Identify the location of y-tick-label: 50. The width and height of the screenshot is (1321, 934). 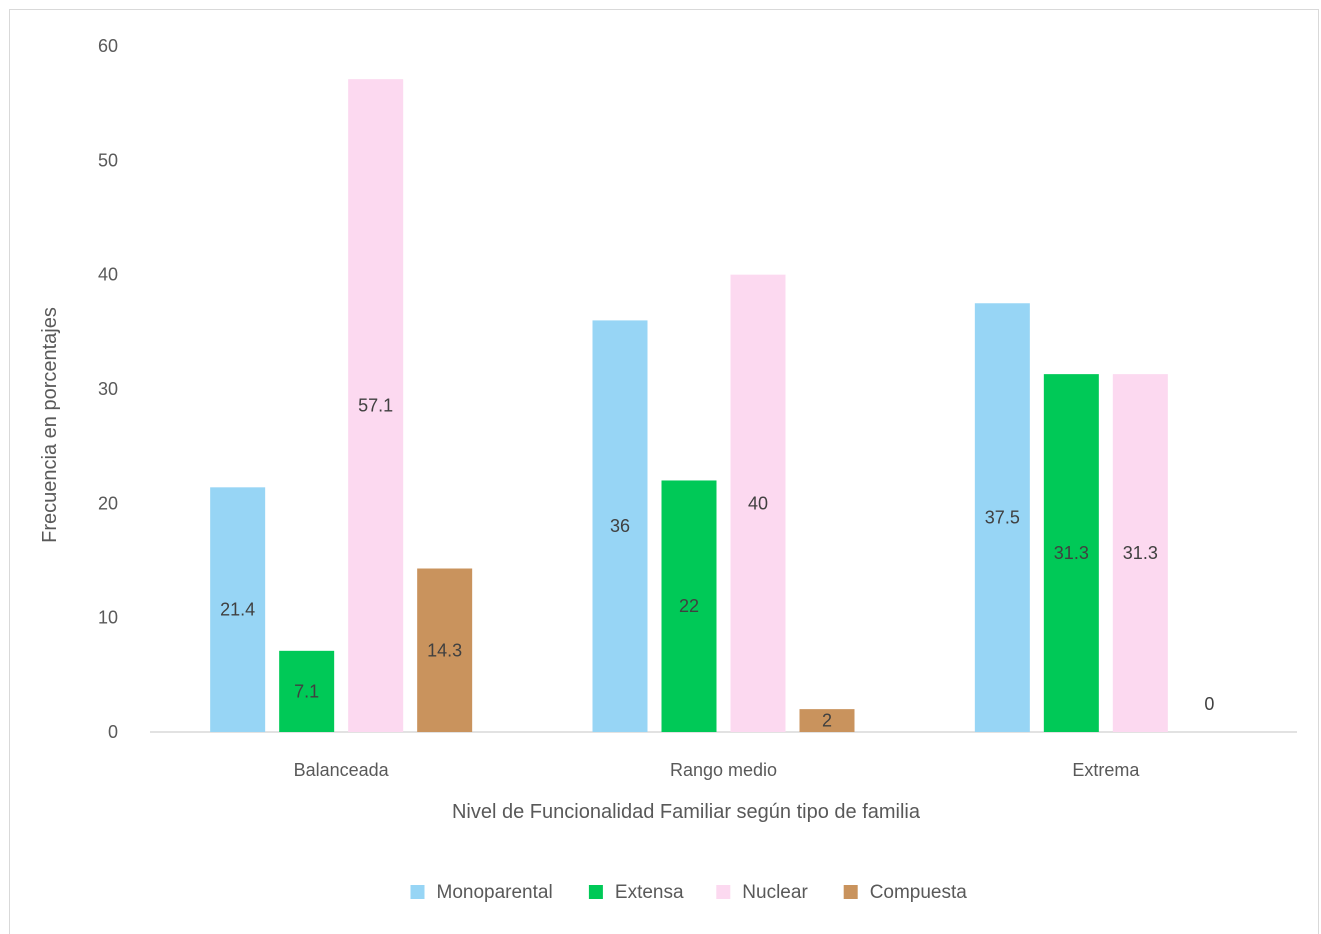
(108, 160).